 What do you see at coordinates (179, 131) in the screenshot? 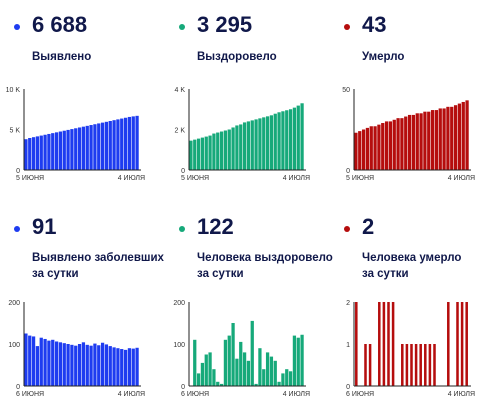
I see `y-tick-label: 2 K` at bounding box center [179, 131].